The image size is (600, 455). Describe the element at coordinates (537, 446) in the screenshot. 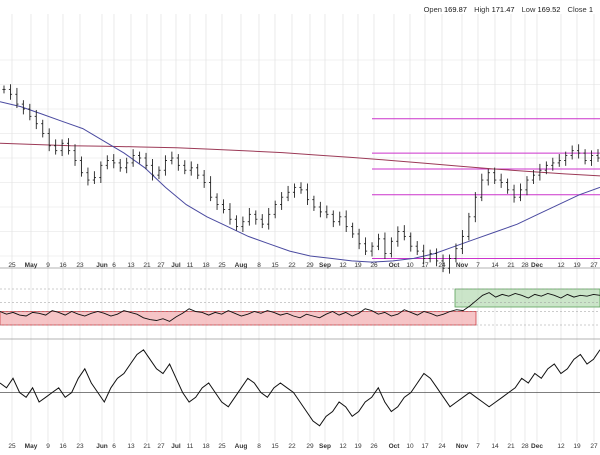

I see `x-tick-label: Dec` at that location.